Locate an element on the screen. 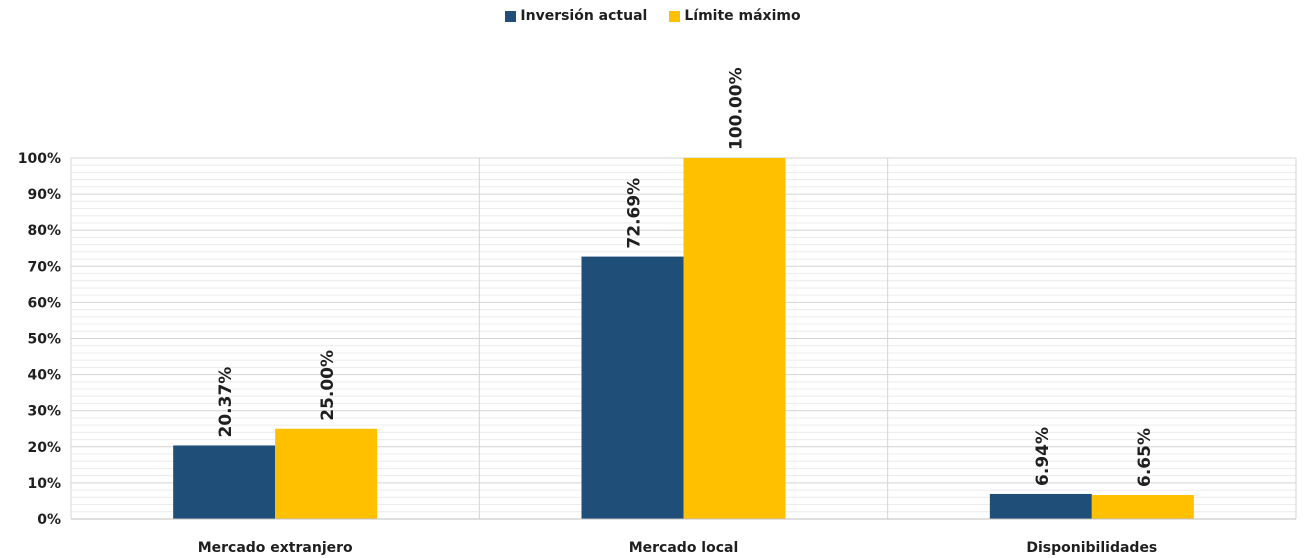  data-label: 72.69% is located at coordinates (635, 213).